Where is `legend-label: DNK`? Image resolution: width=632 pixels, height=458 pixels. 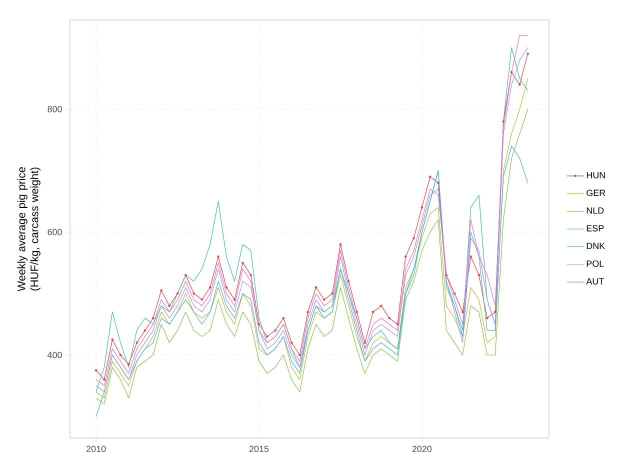
legend-label: DNK is located at coordinates (595, 246).